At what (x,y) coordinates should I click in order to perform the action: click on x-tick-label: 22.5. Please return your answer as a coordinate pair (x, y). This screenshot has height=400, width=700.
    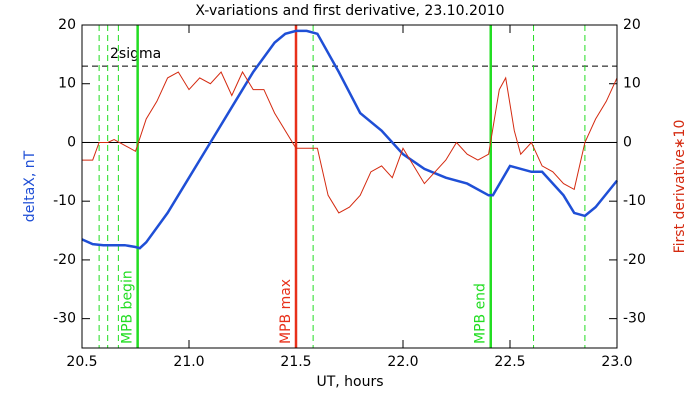
    Looking at the image, I should click on (509, 362).